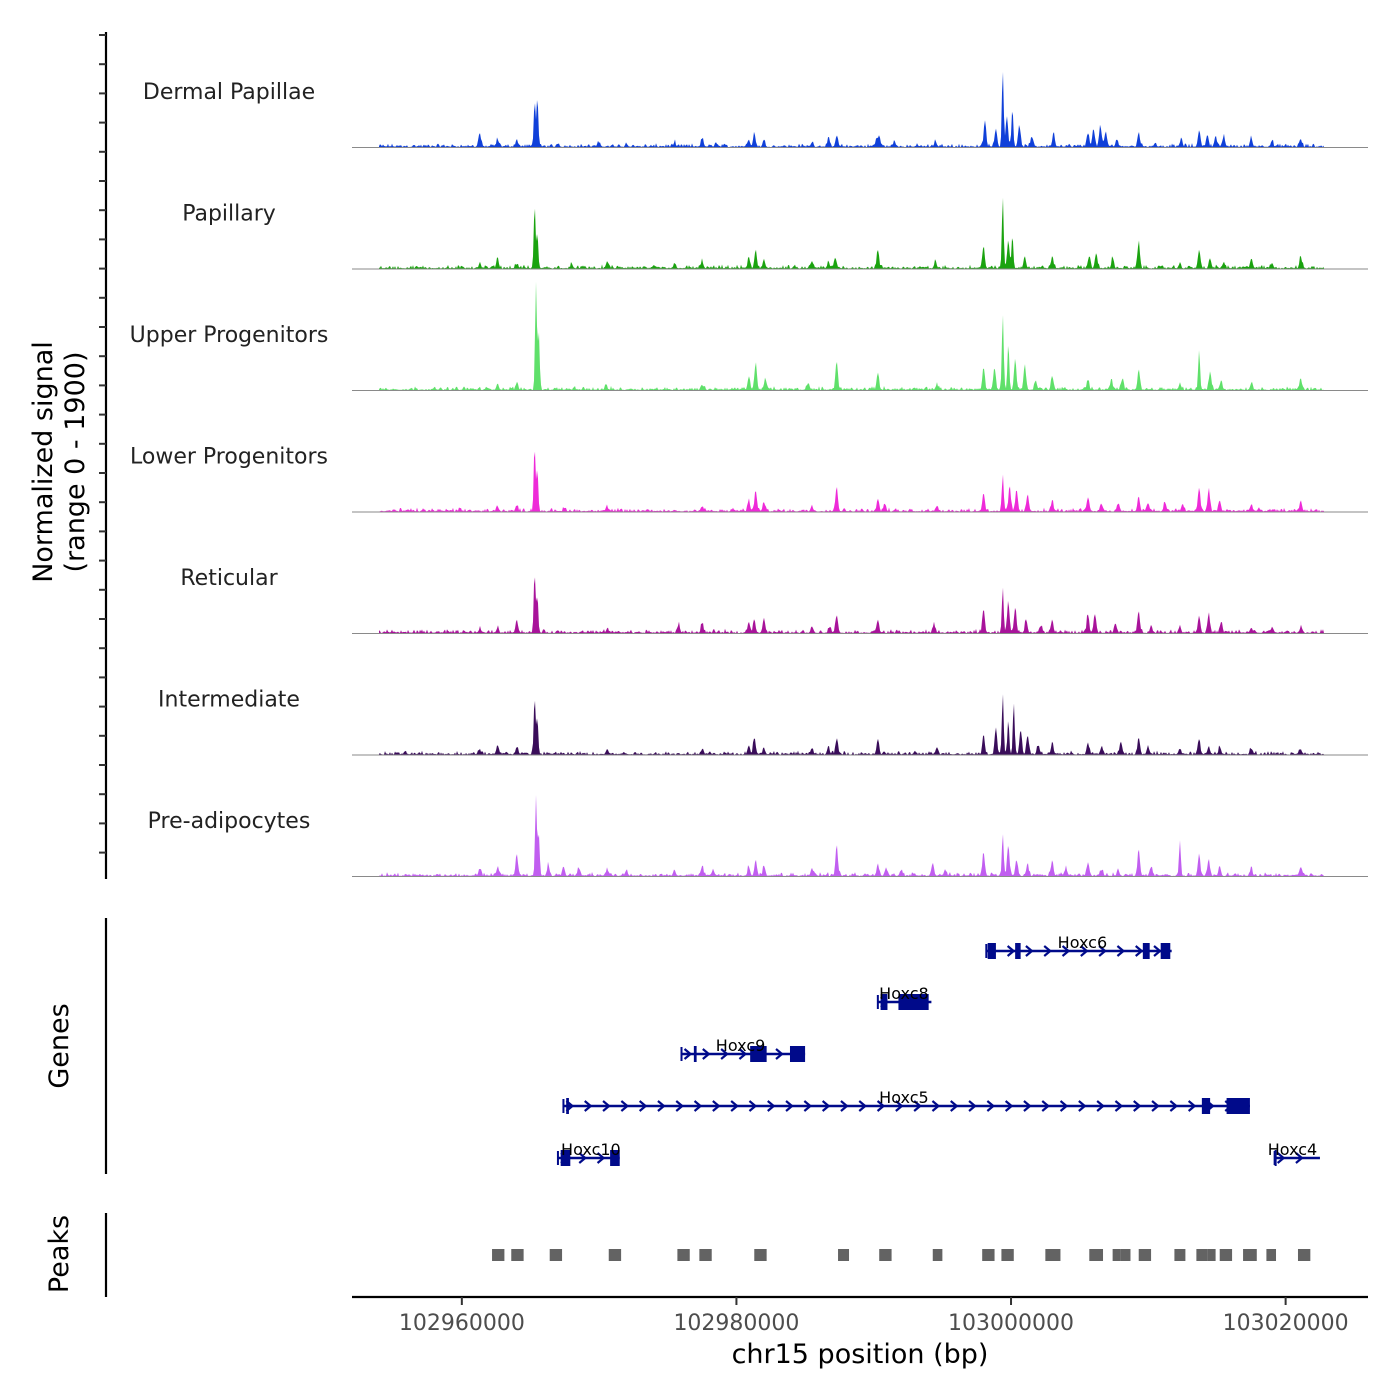  What do you see at coordinates (229, 92) in the screenshot?
I see `track-label: Dermal Papillae` at bounding box center [229, 92].